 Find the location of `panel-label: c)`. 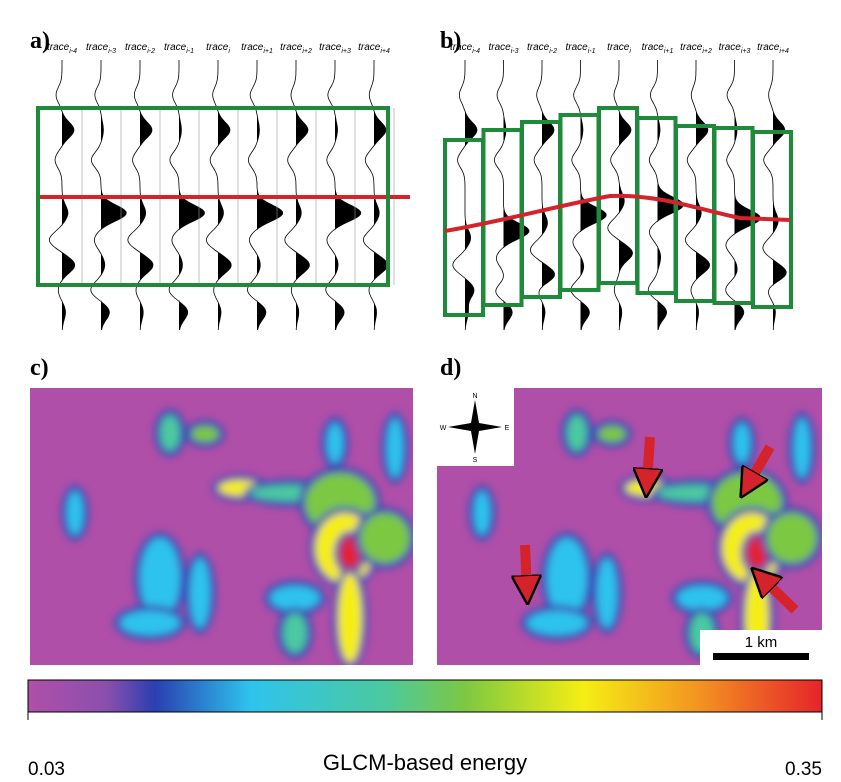

panel-label: c) is located at coordinates (39, 368).